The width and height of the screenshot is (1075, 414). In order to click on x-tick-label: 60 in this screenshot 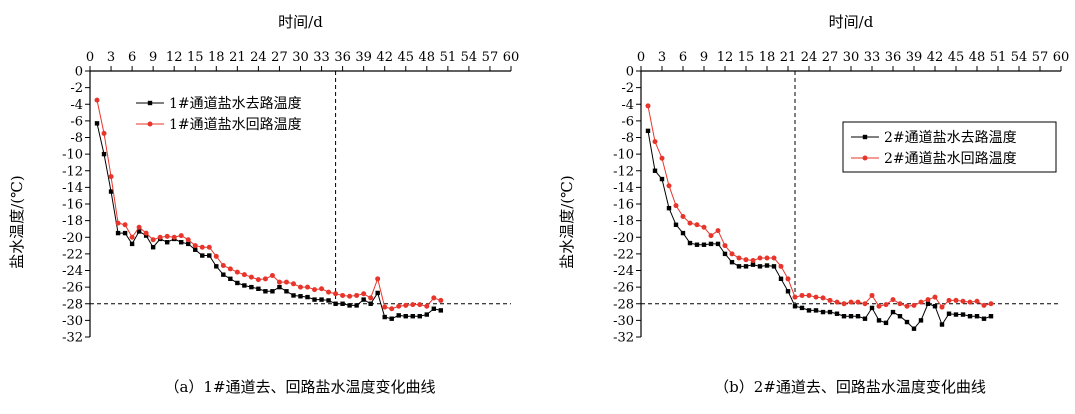, I will do `click(1061, 57)`.